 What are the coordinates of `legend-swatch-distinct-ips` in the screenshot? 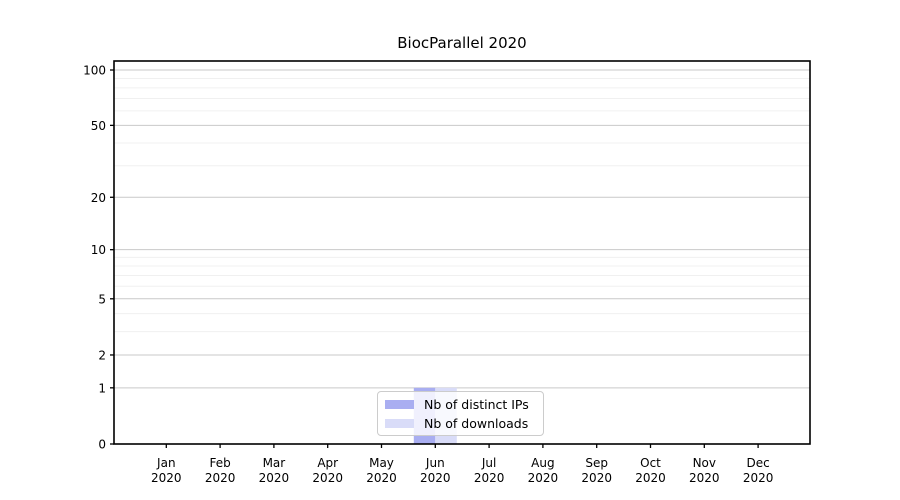 It's located at (399, 404).